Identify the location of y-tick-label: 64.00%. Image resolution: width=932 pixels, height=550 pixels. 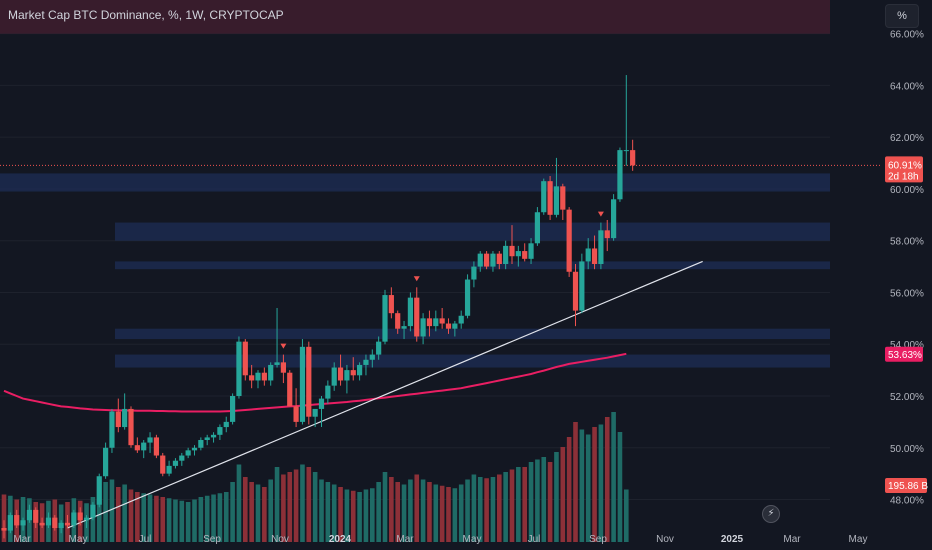
(907, 86).